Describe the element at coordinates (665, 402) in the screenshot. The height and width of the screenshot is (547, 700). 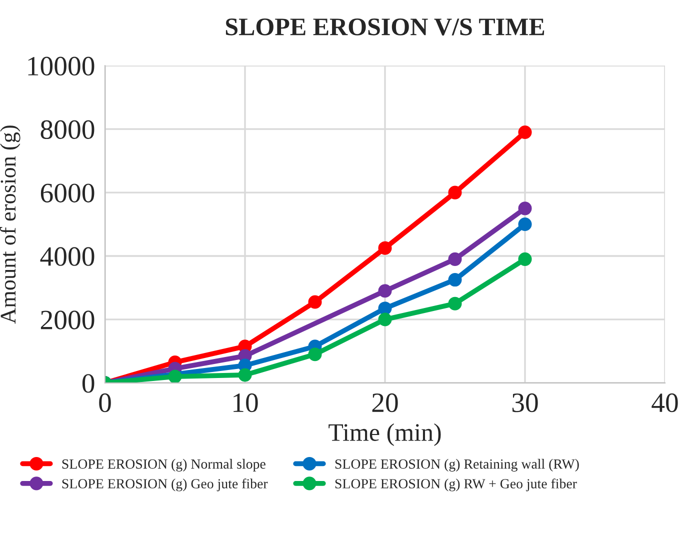
I see `x-tick-label: 40` at that location.